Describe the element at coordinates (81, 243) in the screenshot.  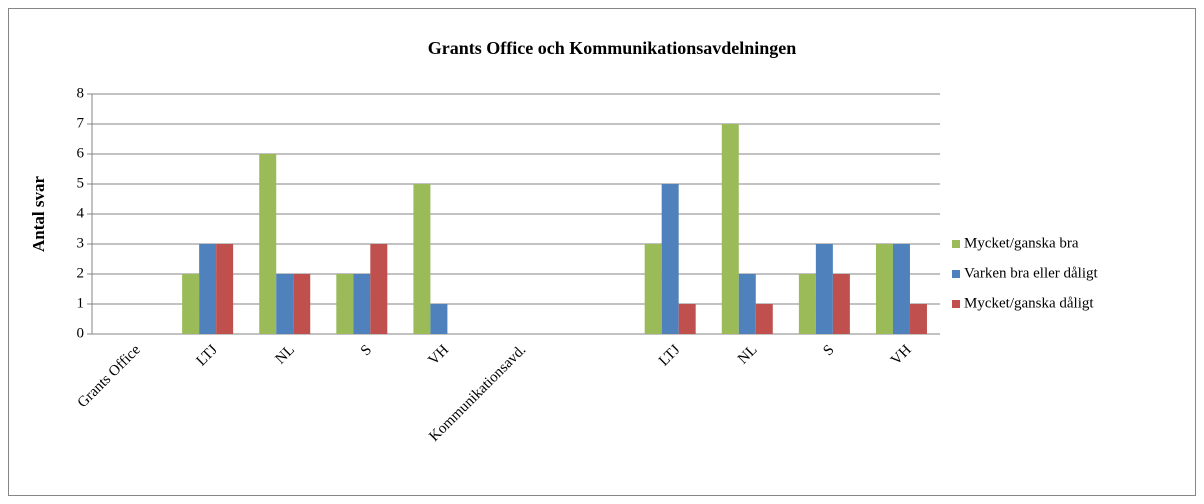
I see `y-tick-label: 3` at that location.